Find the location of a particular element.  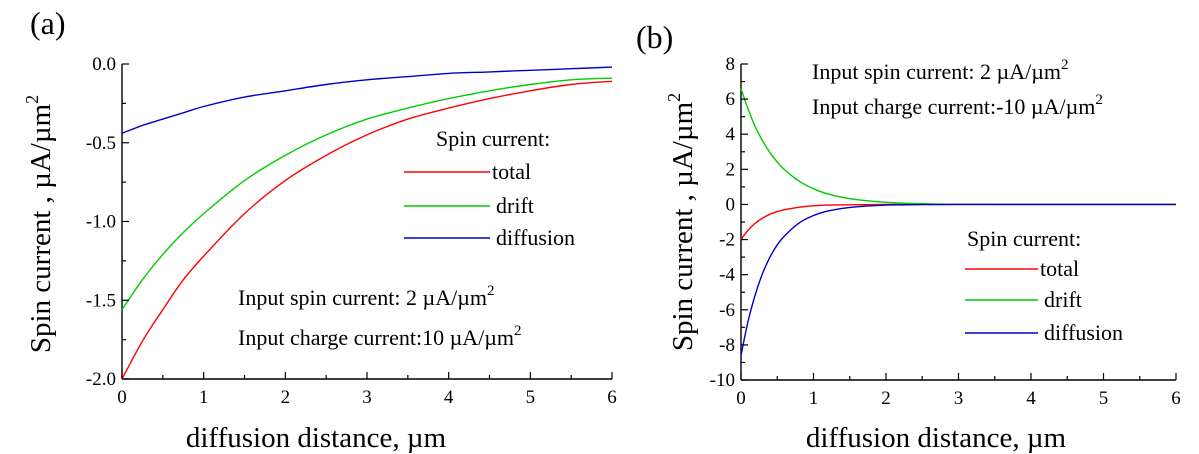

y-tick-label: -2.0 is located at coordinates (101, 379).